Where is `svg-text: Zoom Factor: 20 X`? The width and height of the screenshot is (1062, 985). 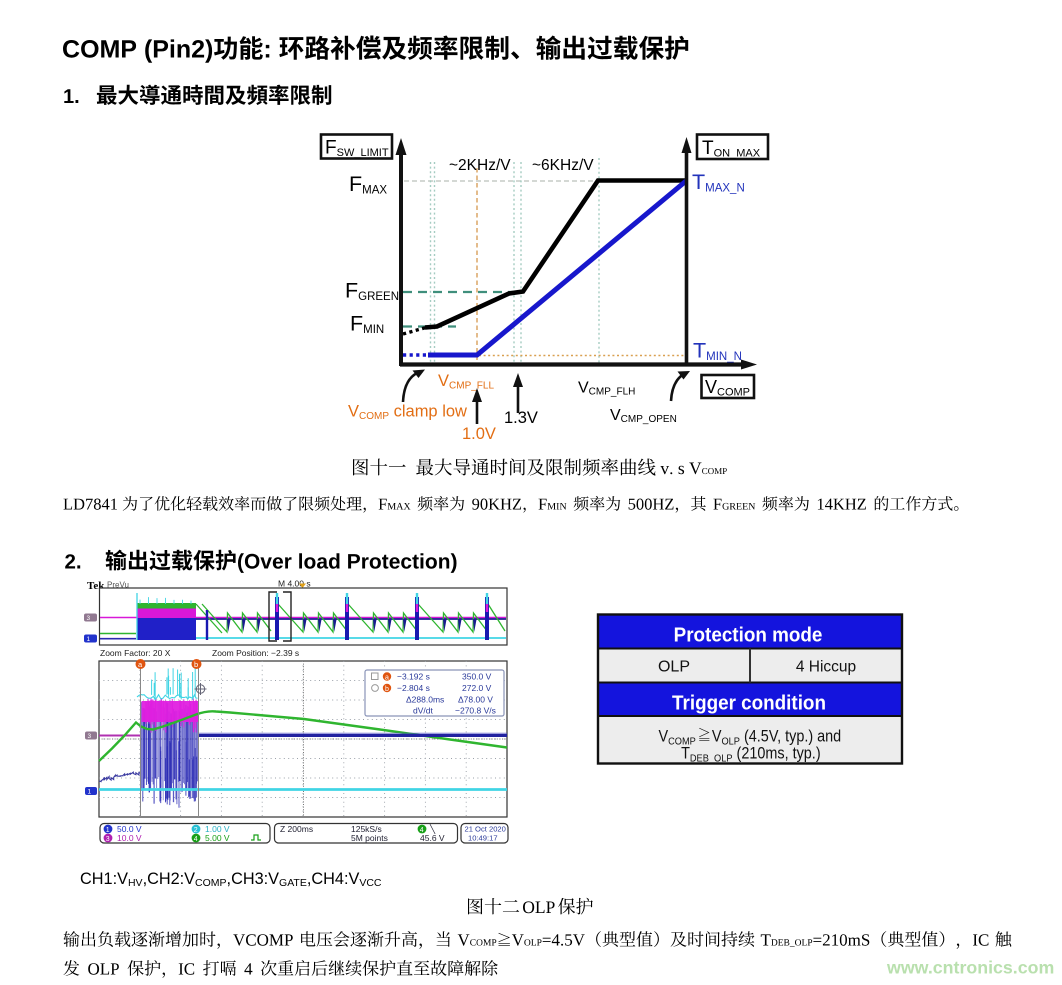 svg-text: Zoom Factor: 20 X is located at coordinates (135, 653).